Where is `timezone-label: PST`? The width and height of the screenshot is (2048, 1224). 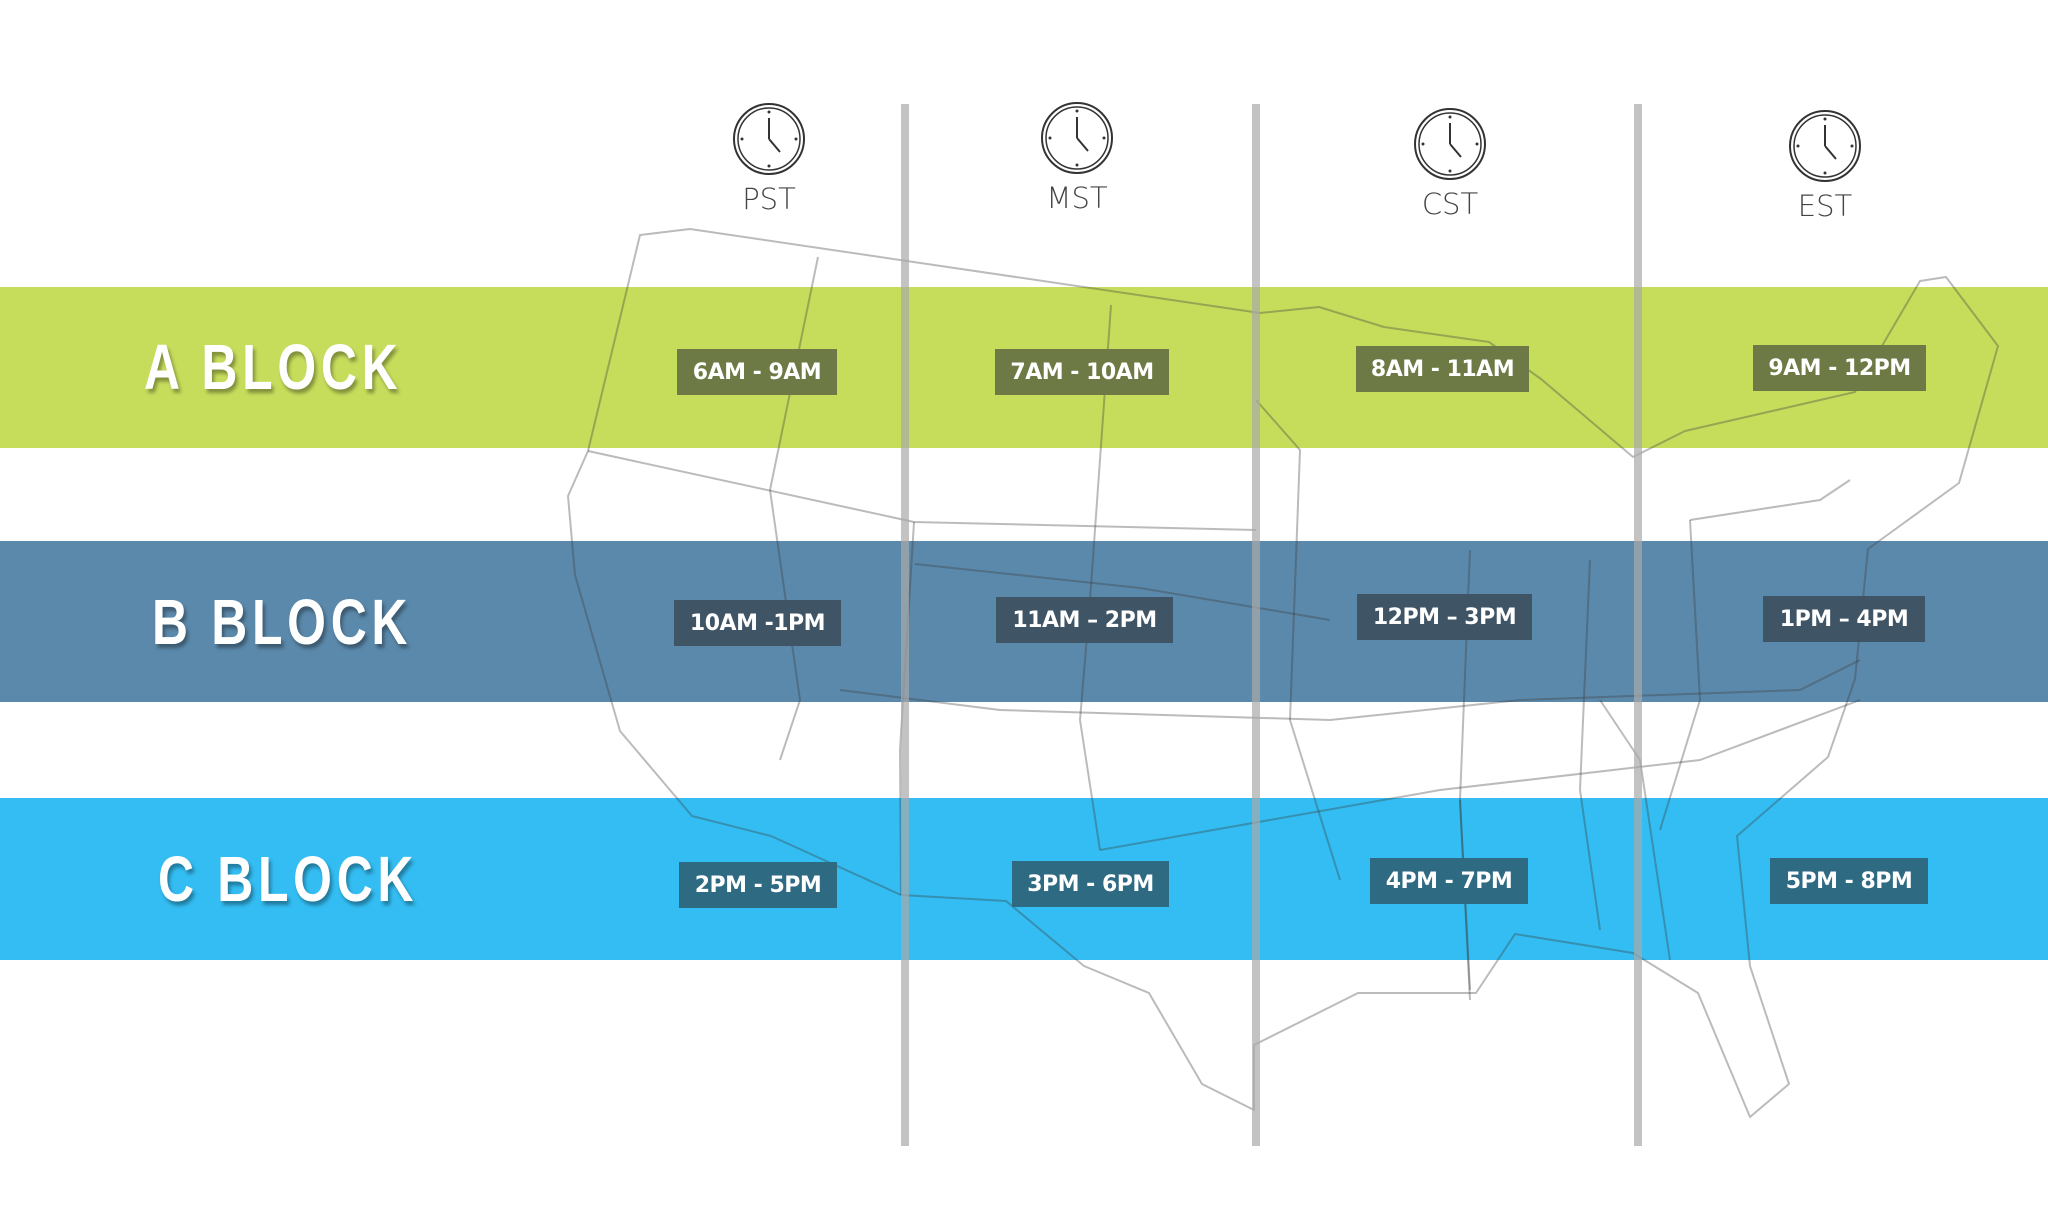
timezone-label: PST is located at coordinates (769, 199).